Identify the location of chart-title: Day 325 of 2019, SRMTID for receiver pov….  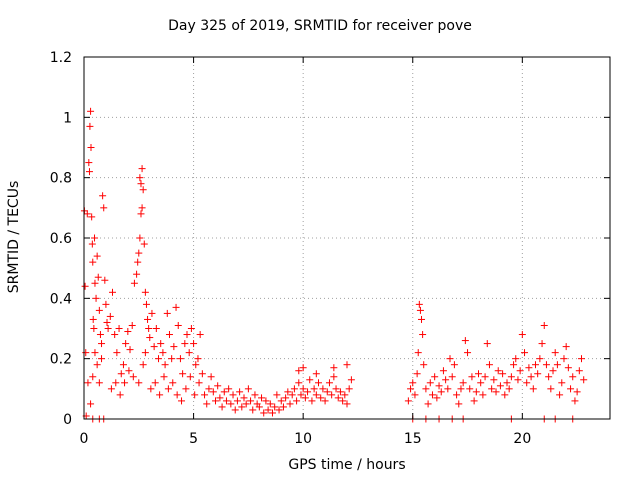
(320, 26).